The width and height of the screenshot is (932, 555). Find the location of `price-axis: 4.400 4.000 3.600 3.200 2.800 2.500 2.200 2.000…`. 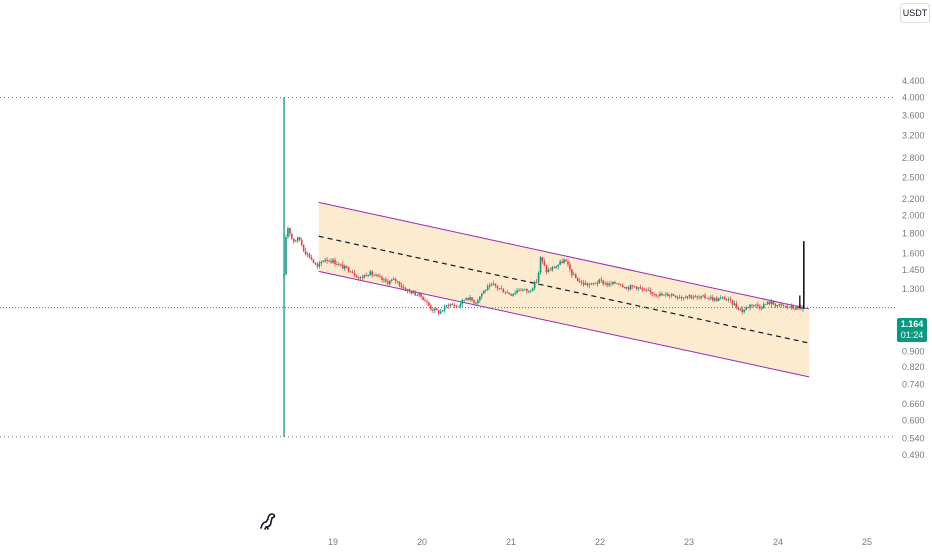

price-axis: 4.400 4.000 3.600 3.200 2.800 2.500 2.200 2.000… is located at coordinates (913, 268).